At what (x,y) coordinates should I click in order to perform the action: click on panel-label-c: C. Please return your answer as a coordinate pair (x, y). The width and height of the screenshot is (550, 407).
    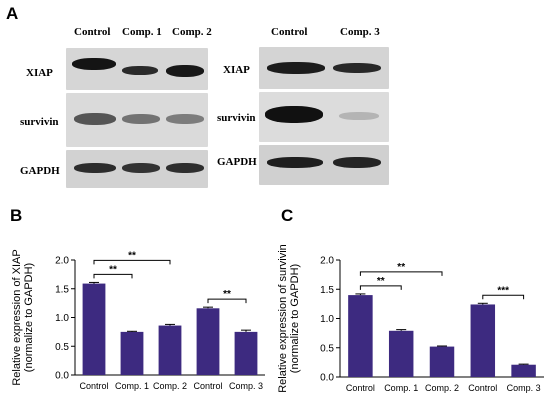
    Looking at the image, I should click on (287, 215).